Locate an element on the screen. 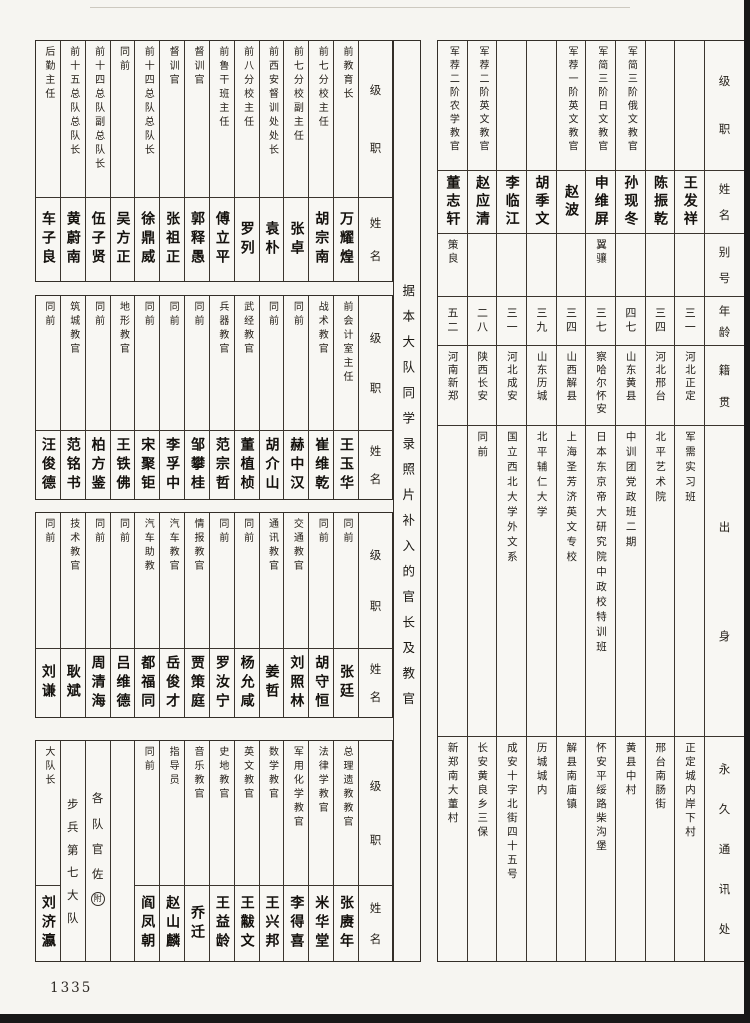 The height and width of the screenshot is (1023, 750). rank-cell: 武经教官 is located at coordinates (246, 363).